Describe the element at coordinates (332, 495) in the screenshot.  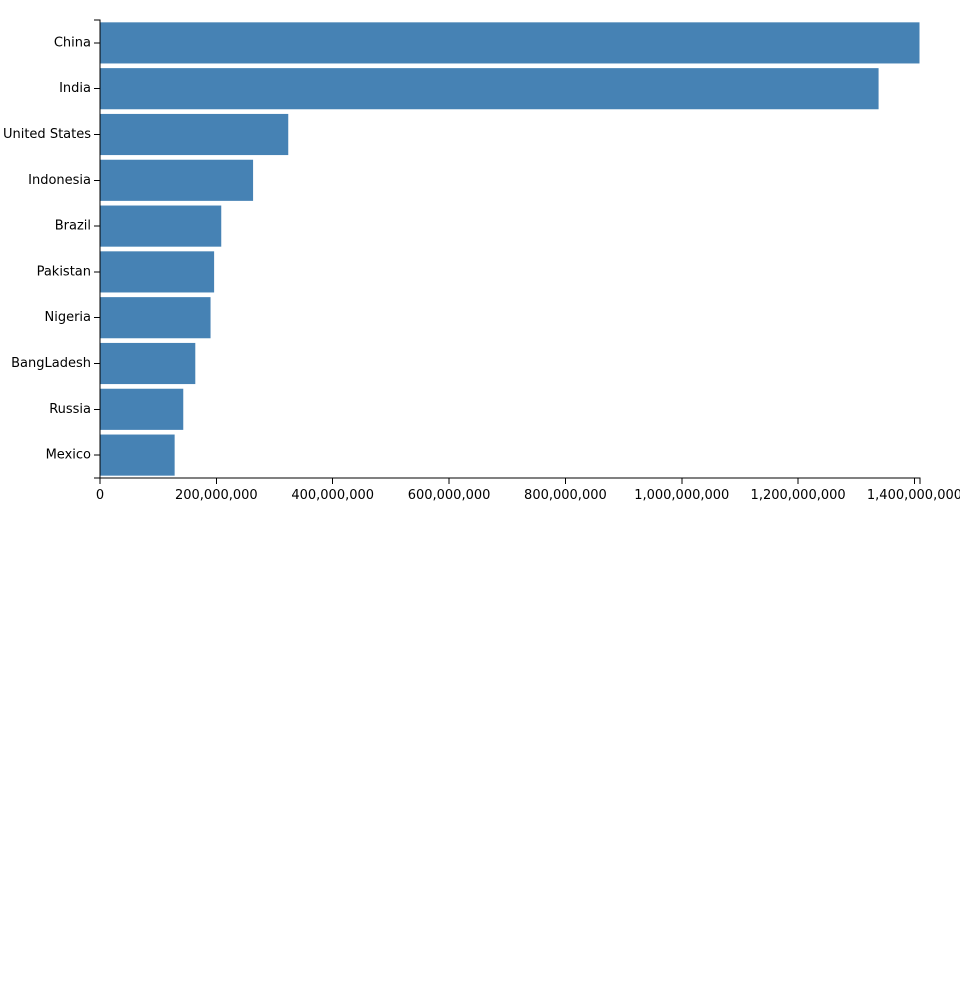
I see `x-tick-label: 400,000,000` at that location.